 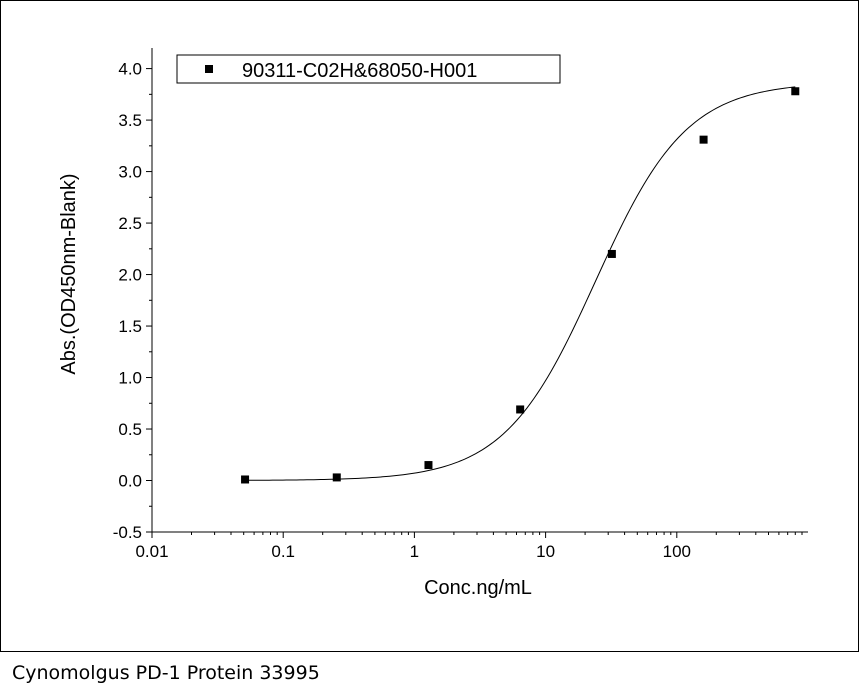 What do you see at coordinates (166, 673) in the screenshot?
I see `figure-caption: Cynomolgus PD-1 Protein 33995` at bounding box center [166, 673].